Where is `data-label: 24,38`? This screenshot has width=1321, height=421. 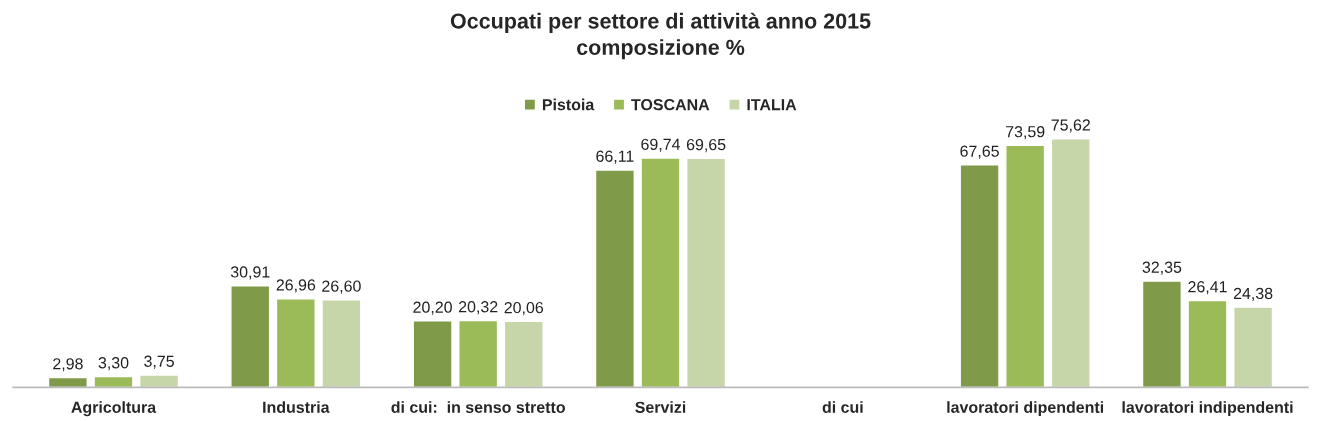 data-label: 24,38 is located at coordinates (1253, 294).